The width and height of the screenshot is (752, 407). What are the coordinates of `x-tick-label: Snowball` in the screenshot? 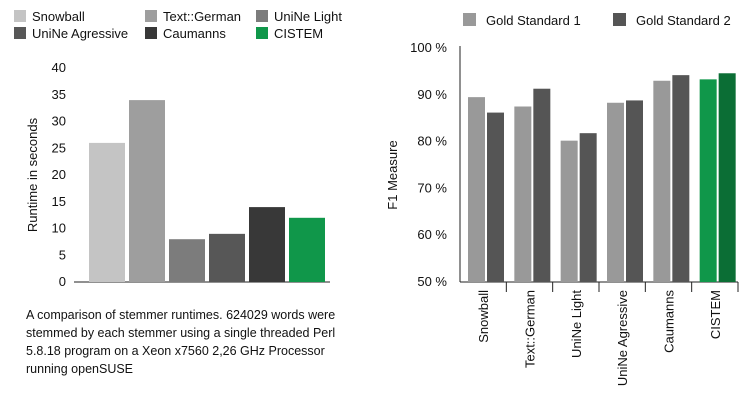 It's located at (483, 316).